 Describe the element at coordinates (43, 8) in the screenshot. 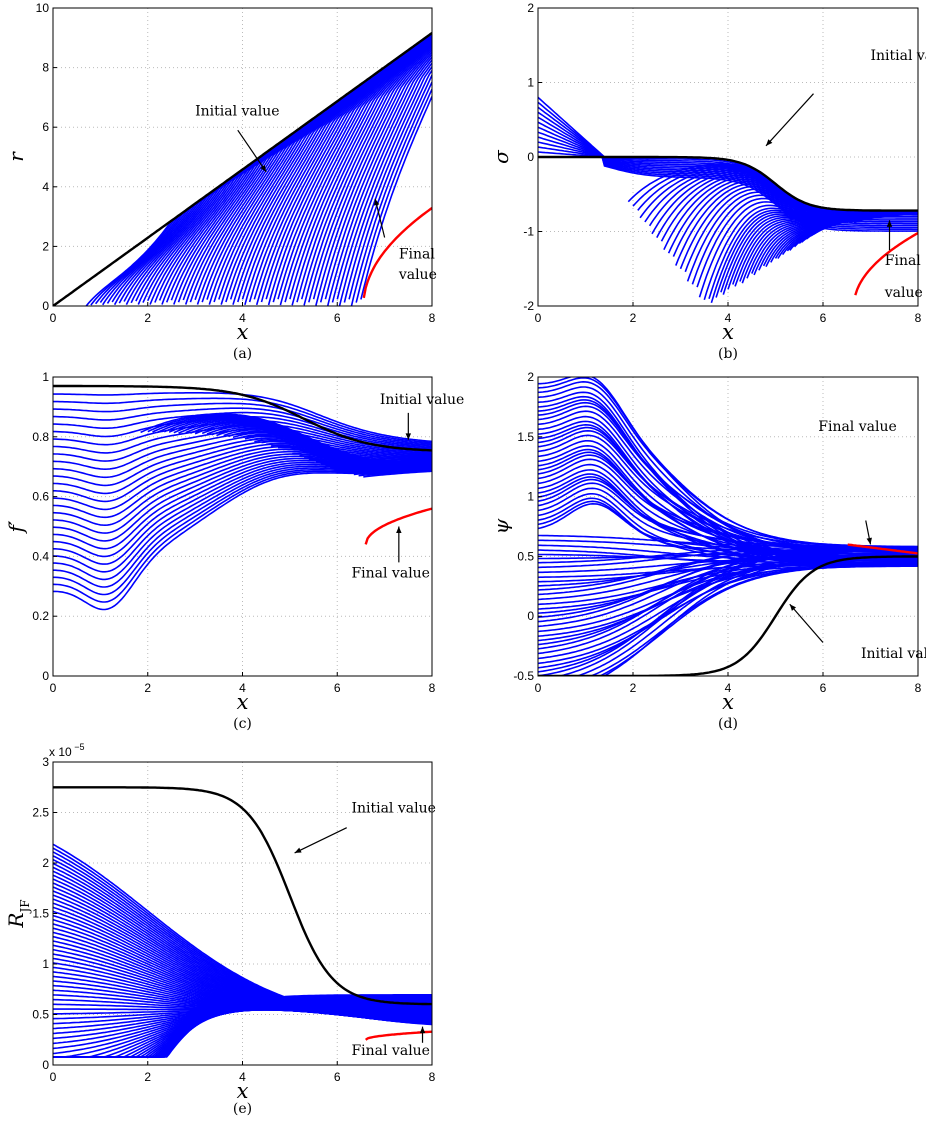

I see `y-tick-label: 10` at that location.